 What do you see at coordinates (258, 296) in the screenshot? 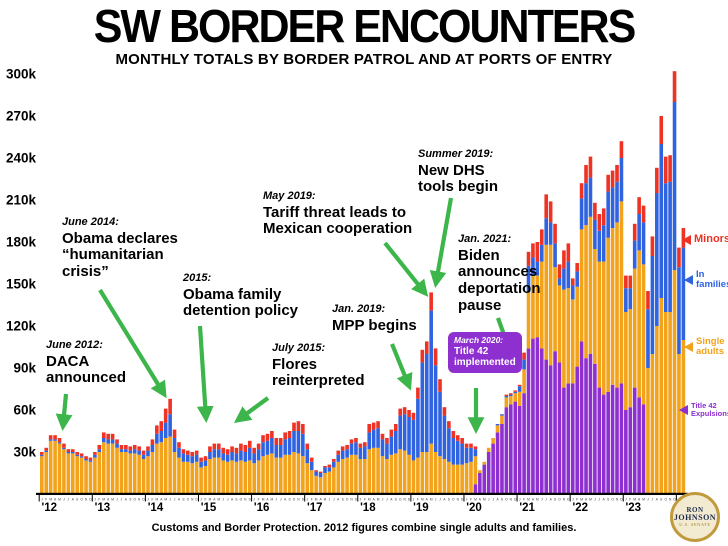
I see `annotation-detention: 2015: Obama family detention policy` at bounding box center [258, 296].